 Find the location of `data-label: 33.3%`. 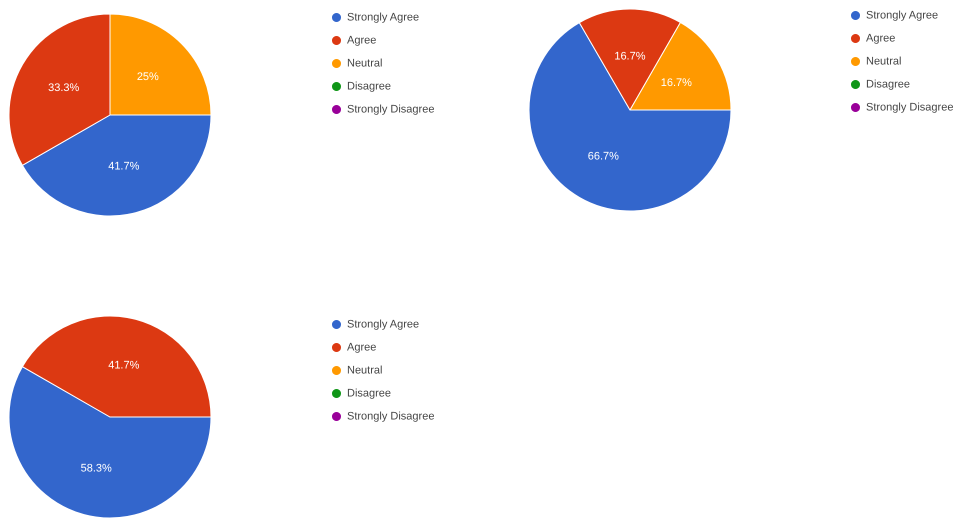

data-label: 33.3% is located at coordinates (64, 88).